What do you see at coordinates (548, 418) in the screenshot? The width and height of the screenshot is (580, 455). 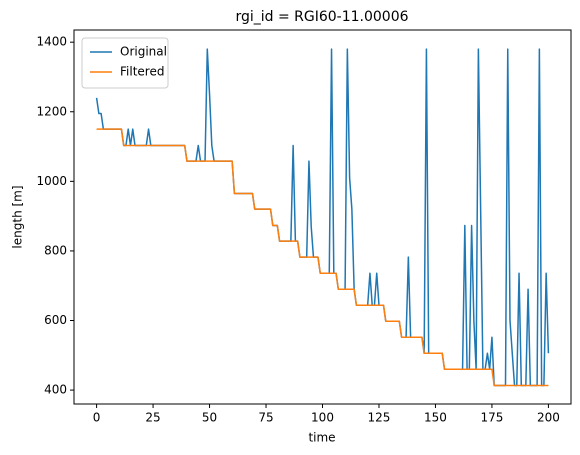 I see `x-tick-label: 200` at bounding box center [548, 418].